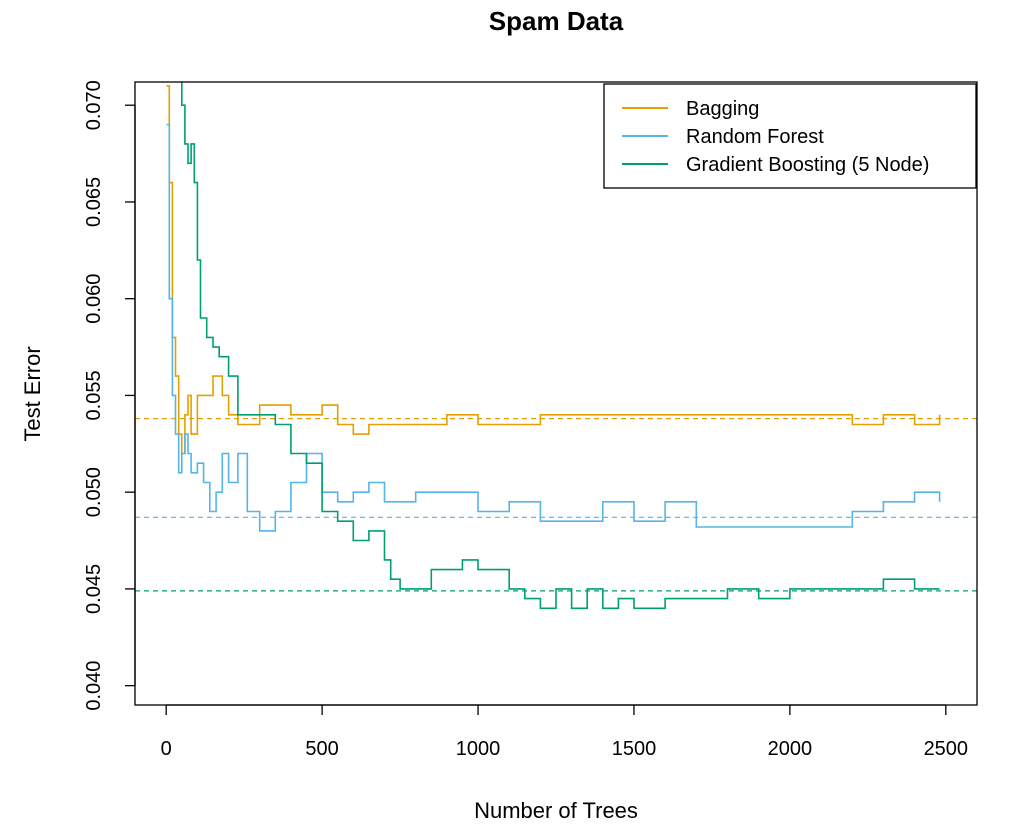 This screenshot has height=834, width=1022. What do you see at coordinates (807, 165) in the screenshot?
I see `legend-label-gradient-boosting: Gradient Boosting (5 Node)` at bounding box center [807, 165].